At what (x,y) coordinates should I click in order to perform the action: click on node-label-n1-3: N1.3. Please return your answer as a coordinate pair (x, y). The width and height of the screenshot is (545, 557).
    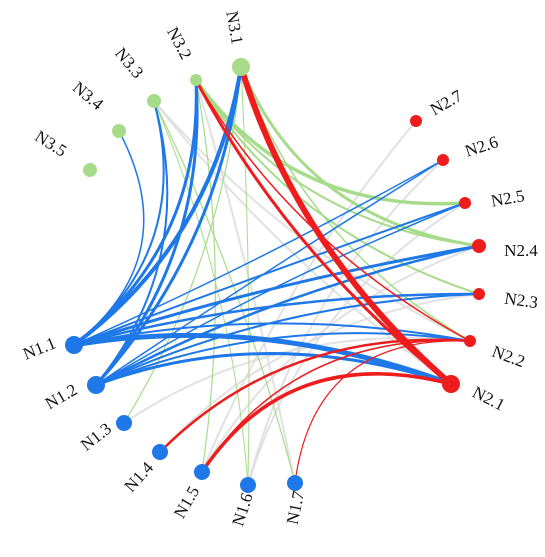
    Looking at the image, I should click on (96, 437).